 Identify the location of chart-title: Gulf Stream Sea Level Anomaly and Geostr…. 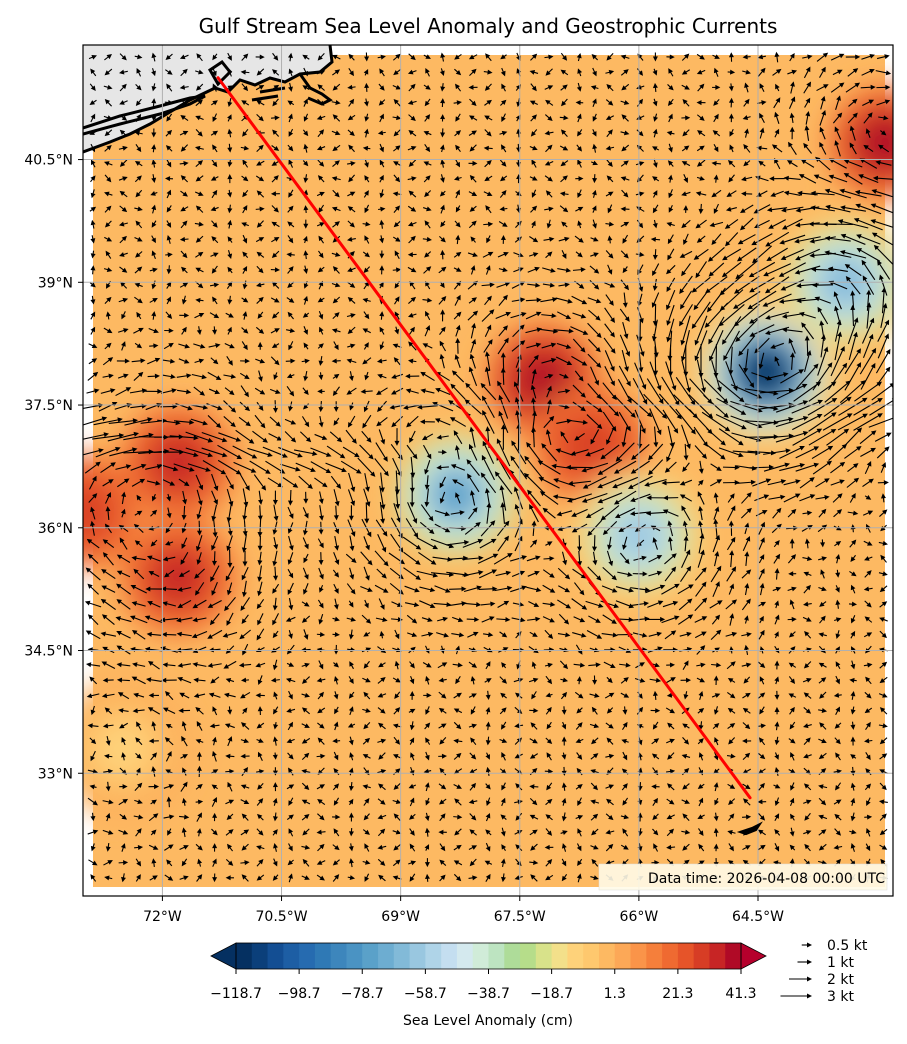
(488, 26).